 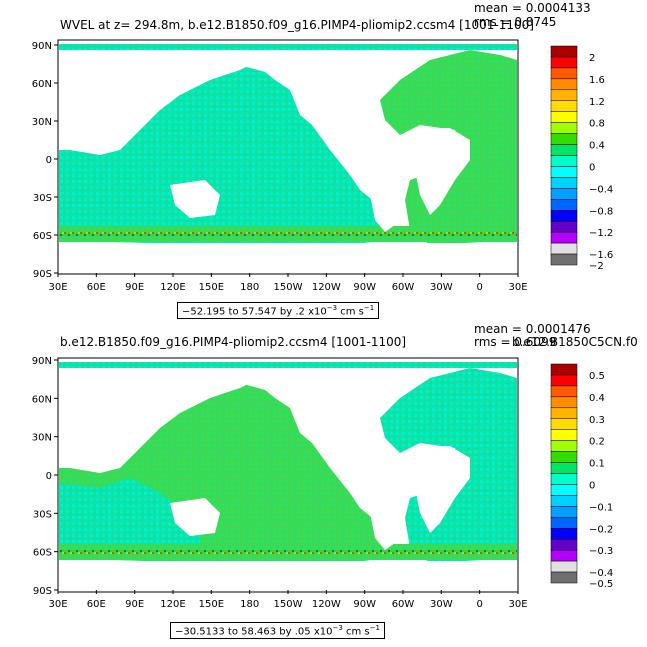 I want to click on panel-2-x-tick-label: 120E, so click(x=172, y=604).